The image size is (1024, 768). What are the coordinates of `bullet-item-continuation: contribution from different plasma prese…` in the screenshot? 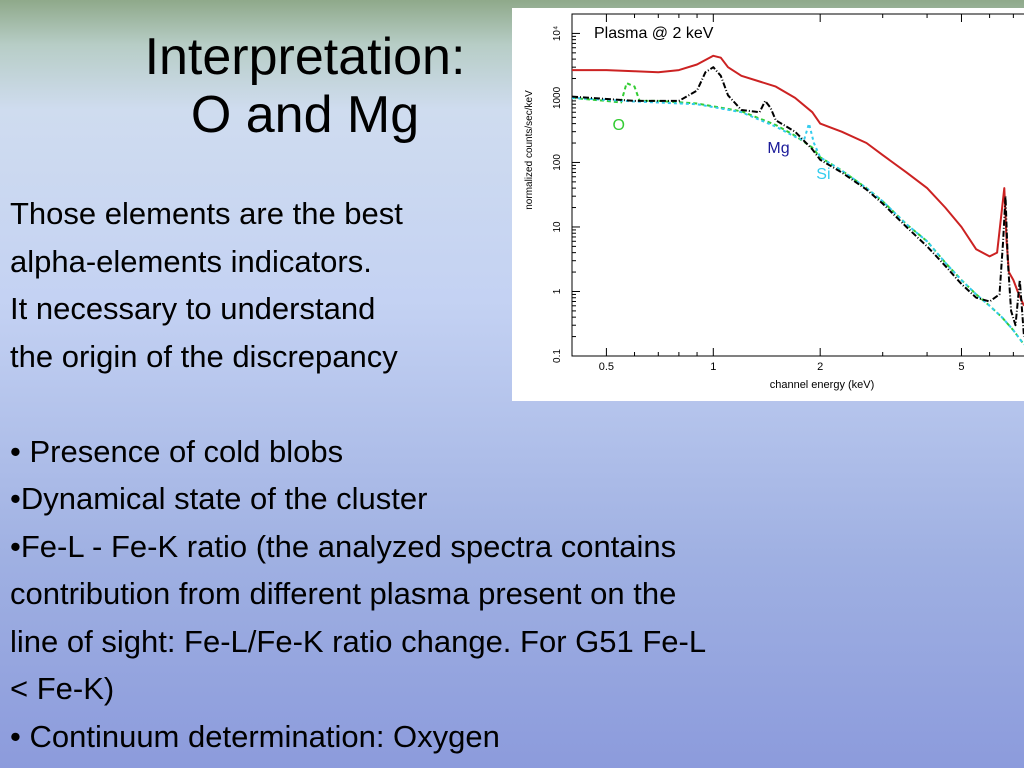 It's located at (343, 593).